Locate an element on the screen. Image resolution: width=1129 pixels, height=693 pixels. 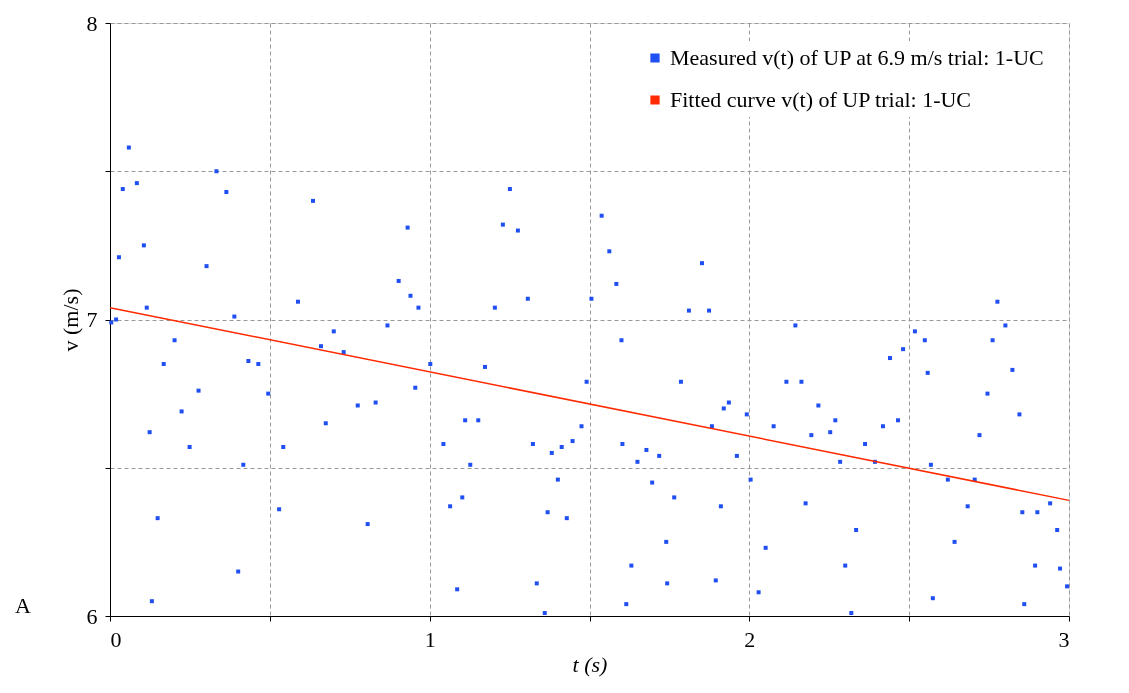
y-axis-title: v (m/s) is located at coordinates (70, 320).